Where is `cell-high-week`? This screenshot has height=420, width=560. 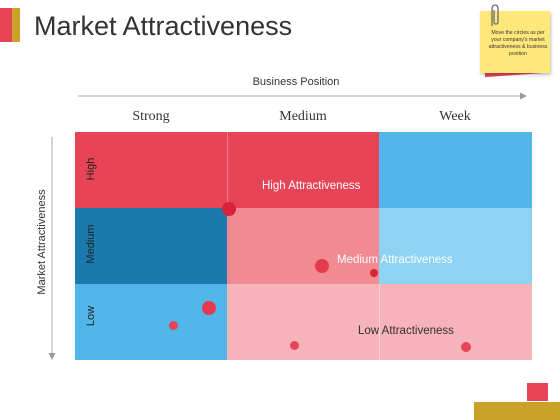
cell-high-week is located at coordinates (455, 170).